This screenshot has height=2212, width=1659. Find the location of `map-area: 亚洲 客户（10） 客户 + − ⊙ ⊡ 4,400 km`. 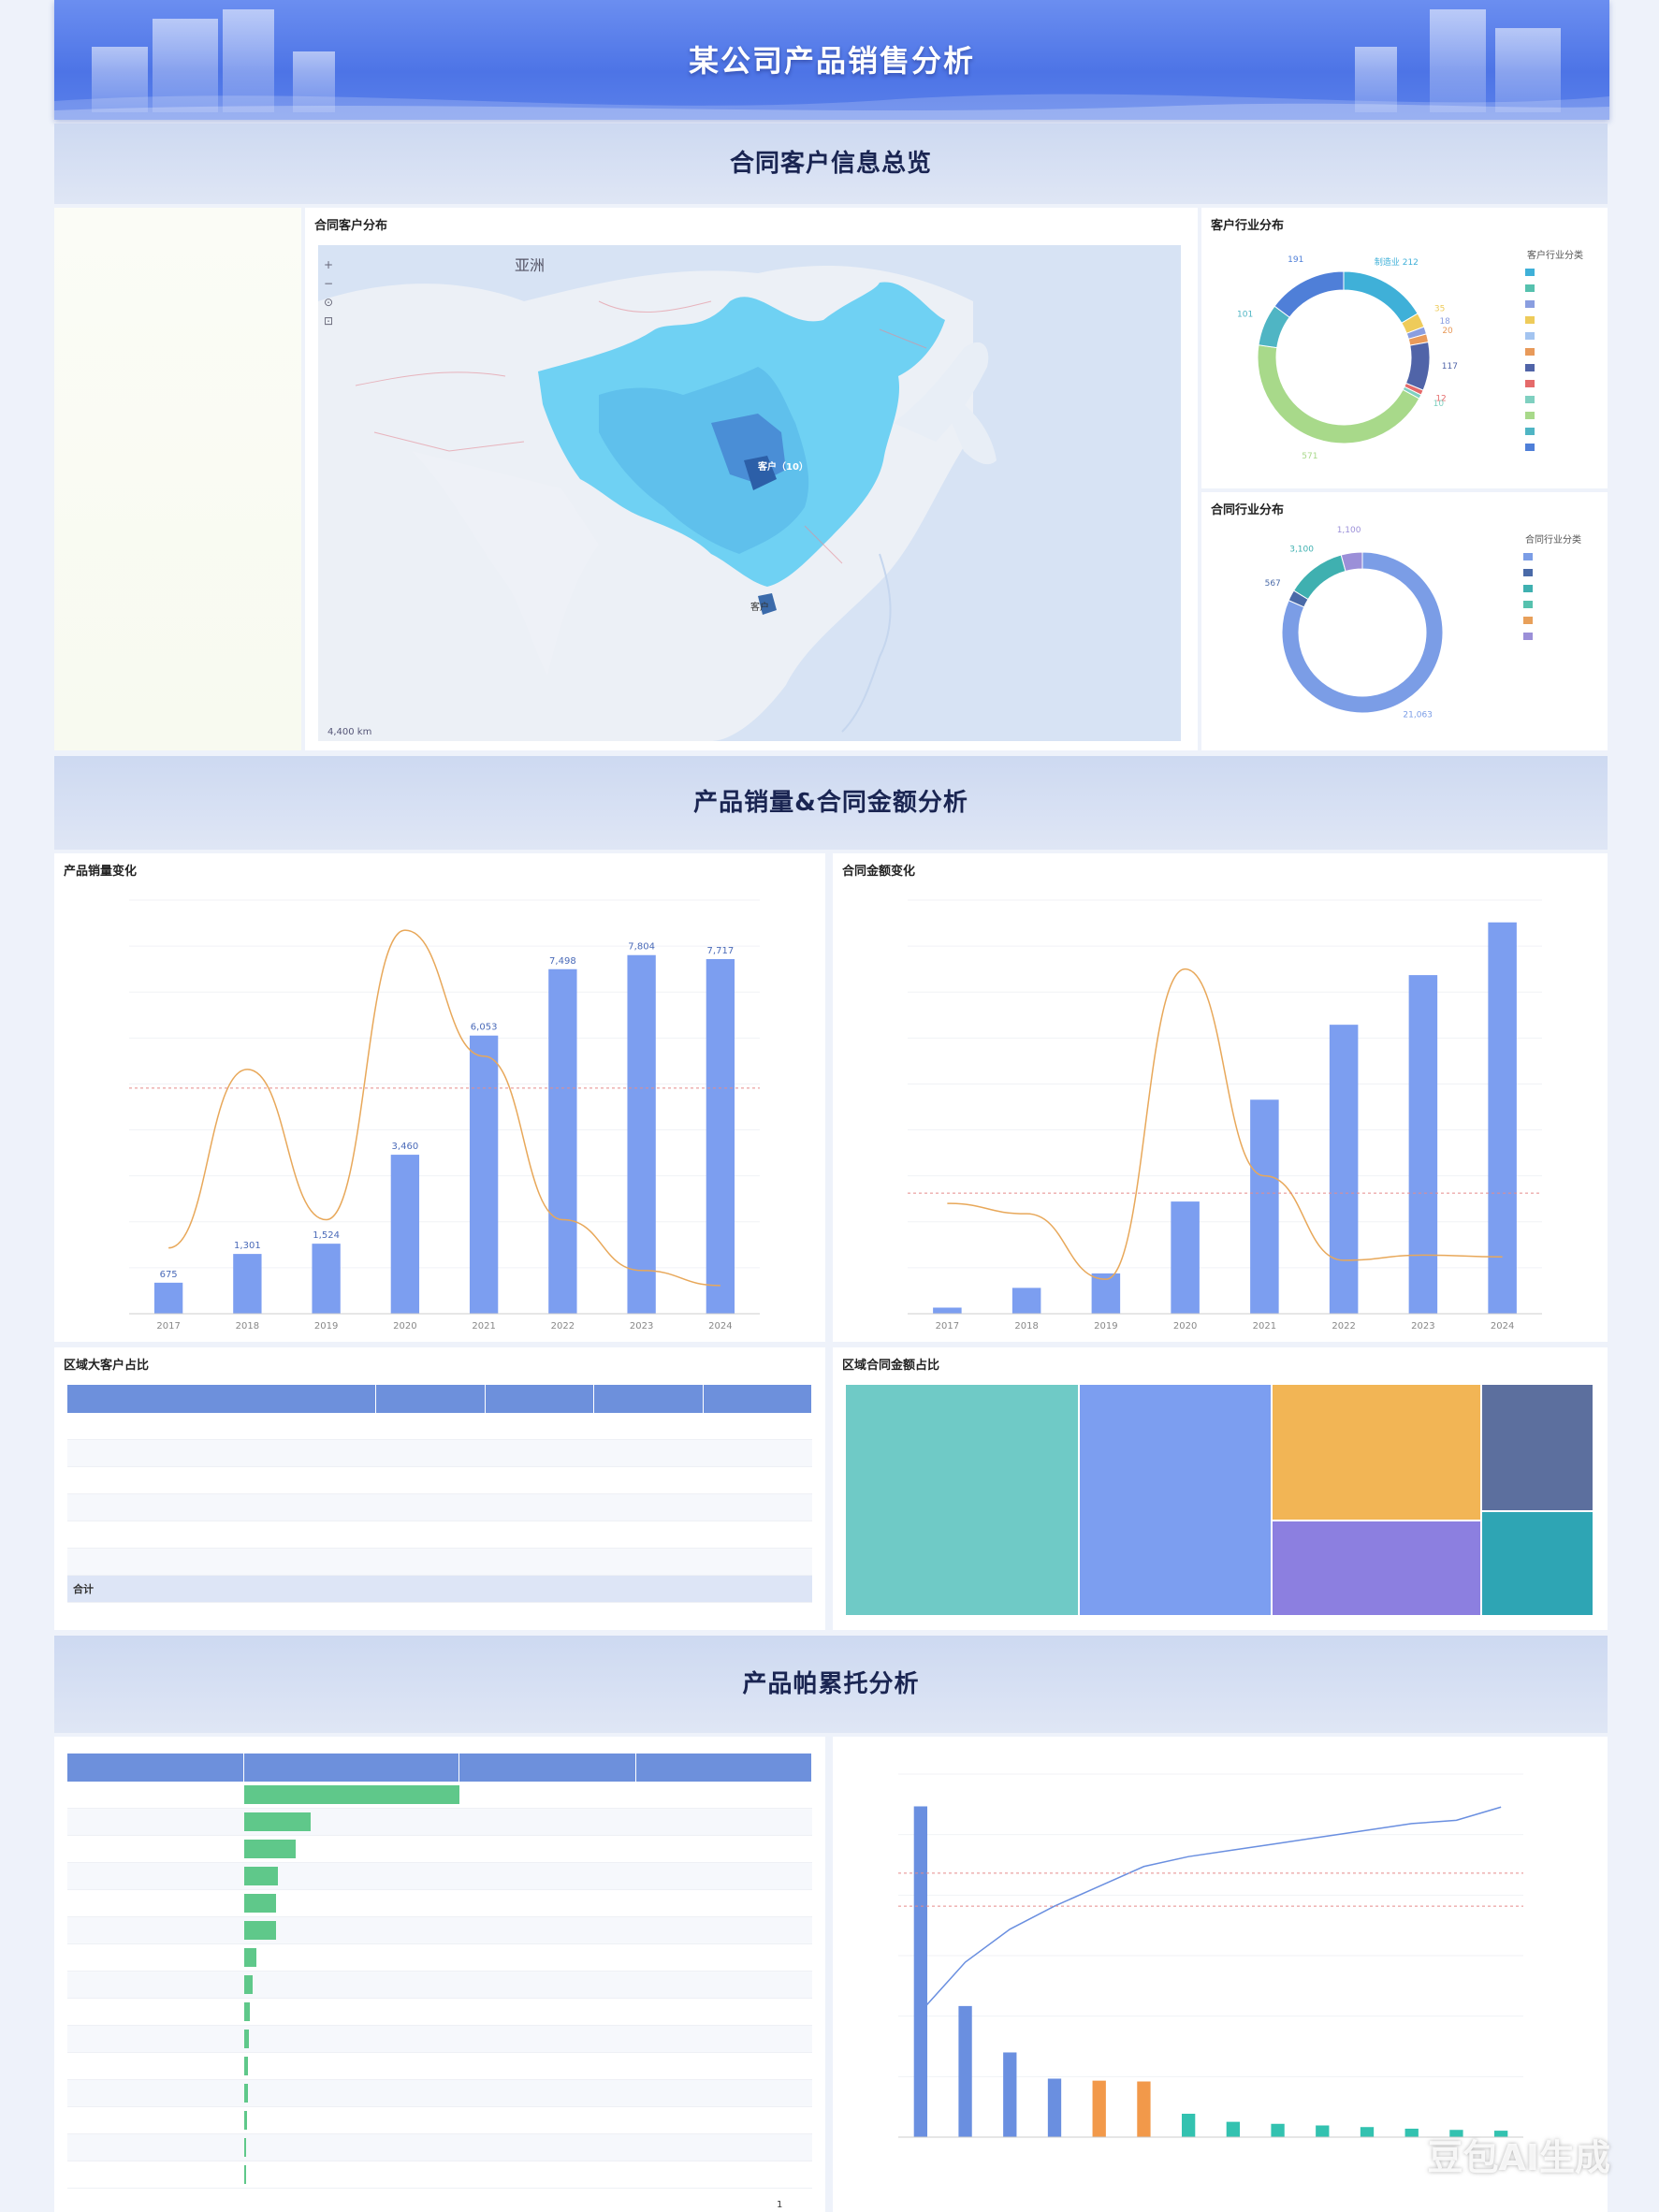

map-area: 亚洲 客户（10） 客户 + − ⊙ ⊡ 4,400 km is located at coordinates (749, 493).